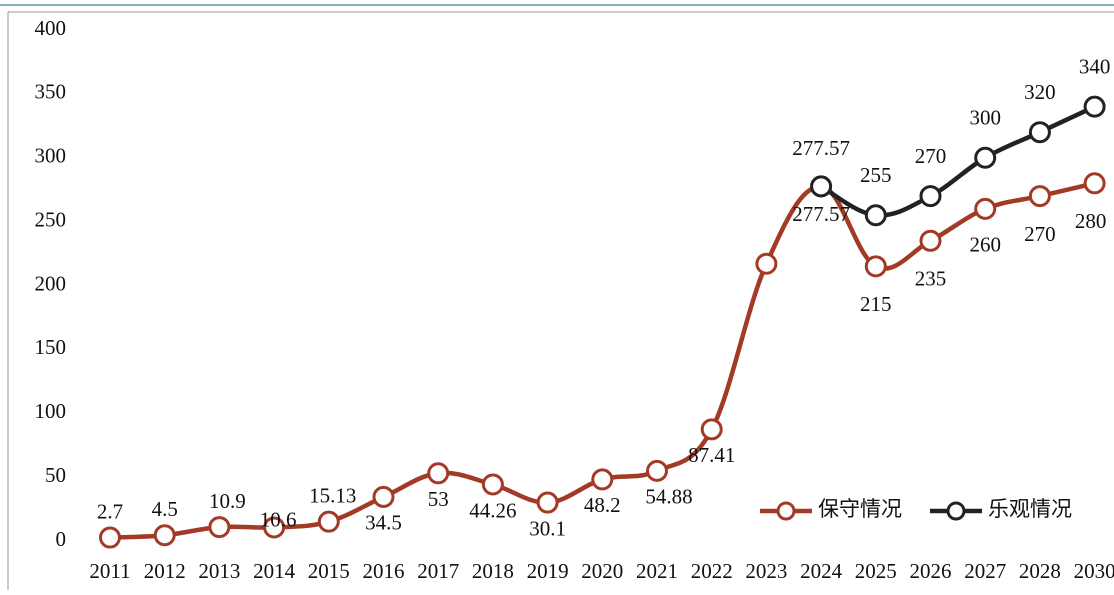  Describe the element at coordinates (657, 571) in the screenshot. I see `x-tick-label: 2021` at that location.